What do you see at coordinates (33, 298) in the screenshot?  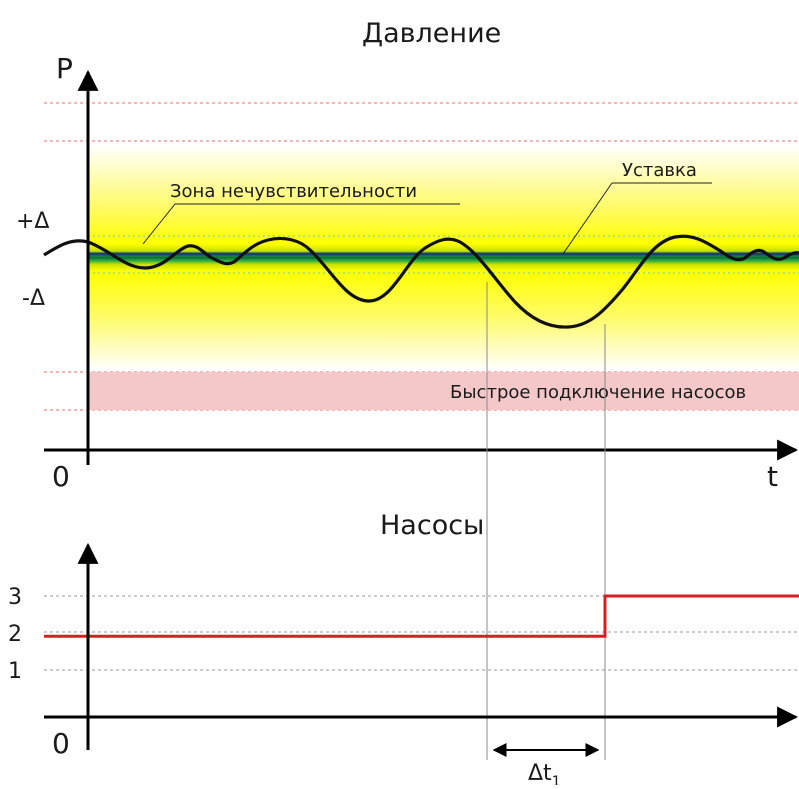 I see `minus-delta-label: -Δ` at bounding box center [33, 298].